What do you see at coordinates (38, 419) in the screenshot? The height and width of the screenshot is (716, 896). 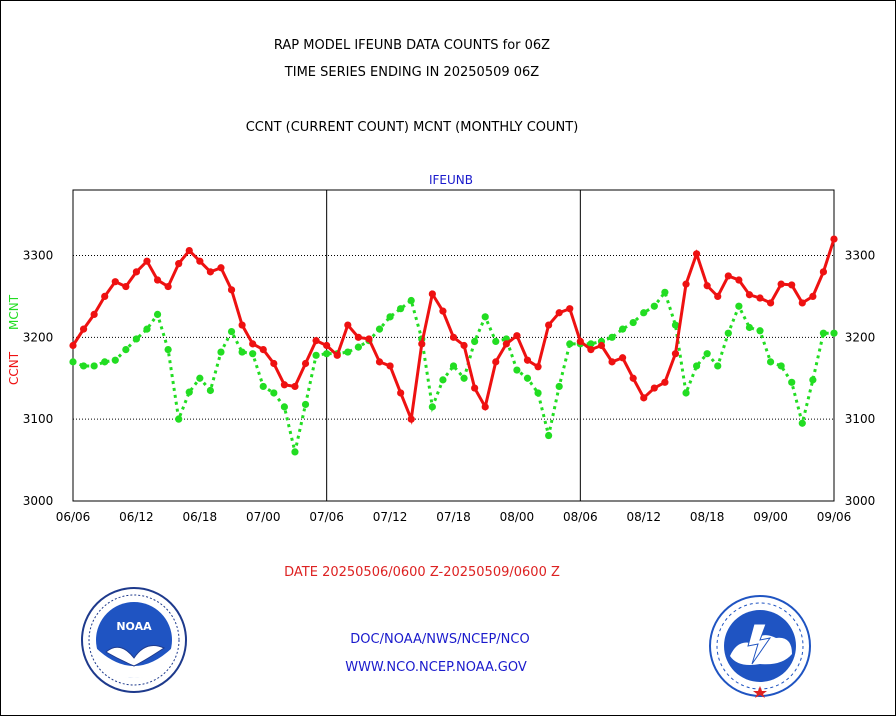 I see `y-tick-label-left: 3100` at bounding box center [38, 419].